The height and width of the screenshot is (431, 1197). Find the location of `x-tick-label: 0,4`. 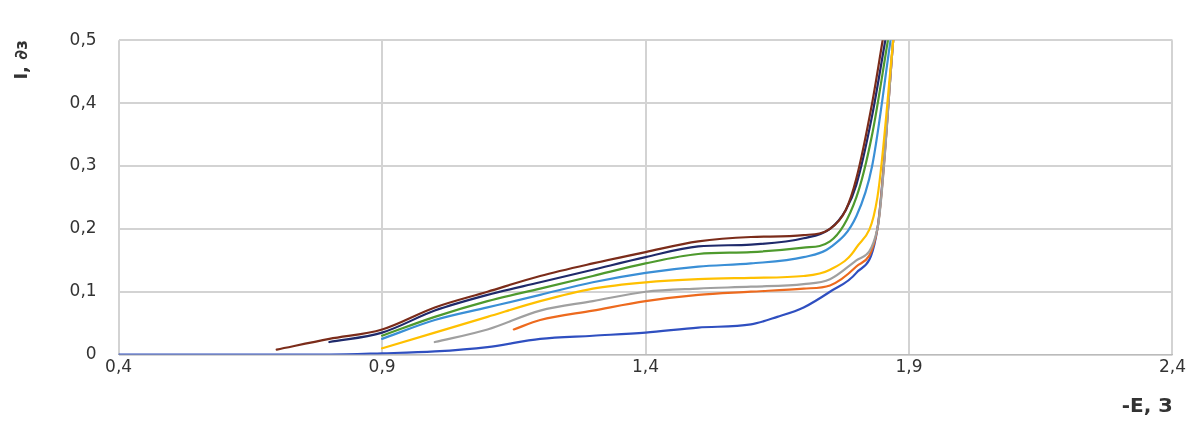

x-tick-label: 0,4 is located at coordinates (119, 366).